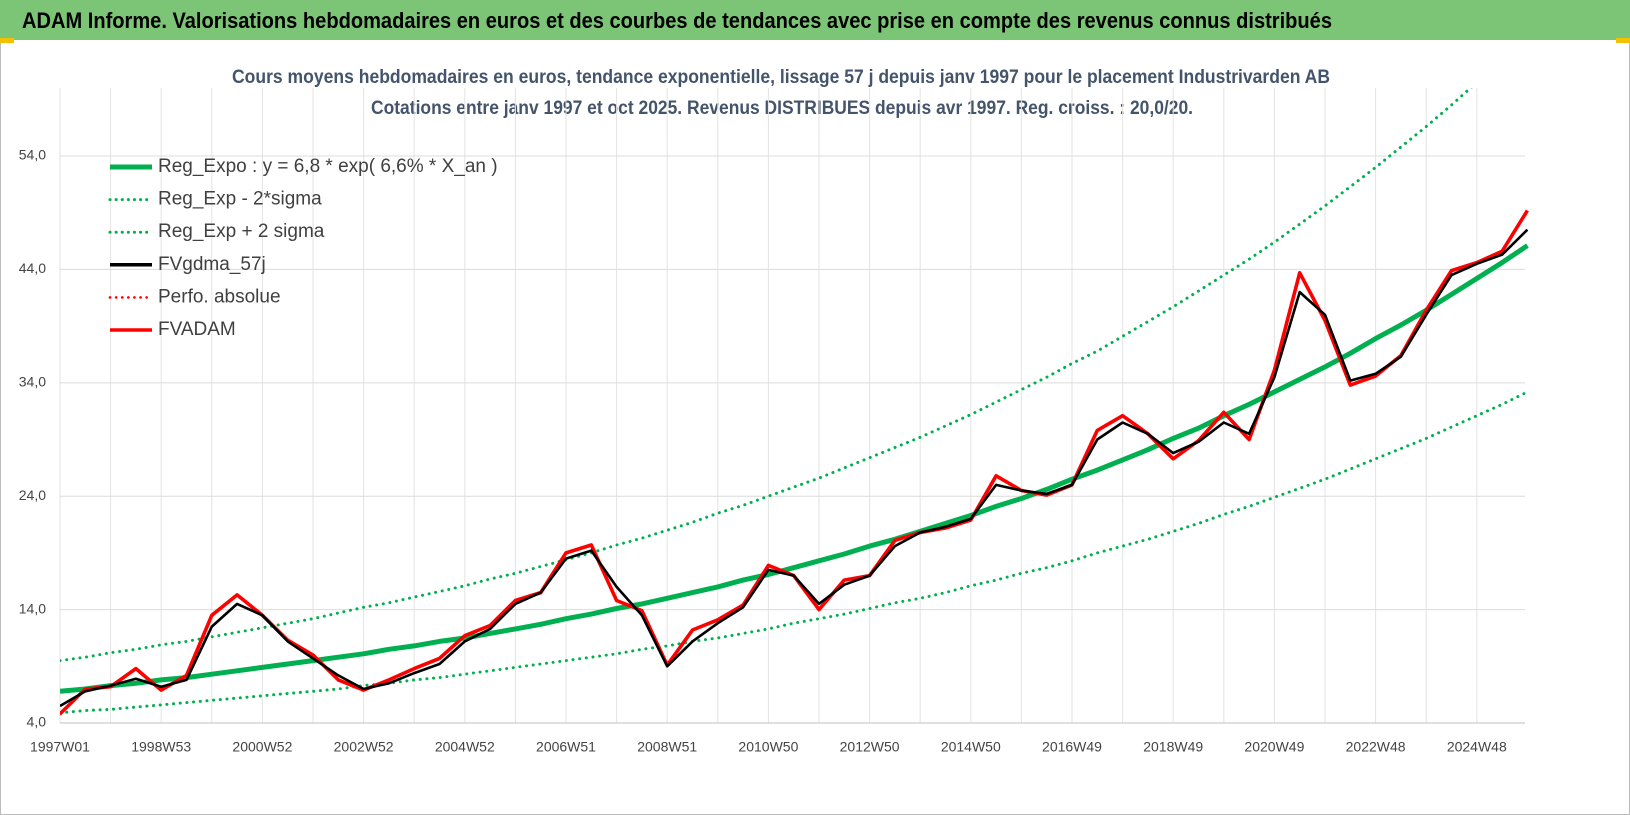 The width and height of the screenshot is (1630, 815). What do you see at coordinates (667, 747) in the screenshot?
I see `x-tick-label: 2008W51` at bounding box center [667, 747].